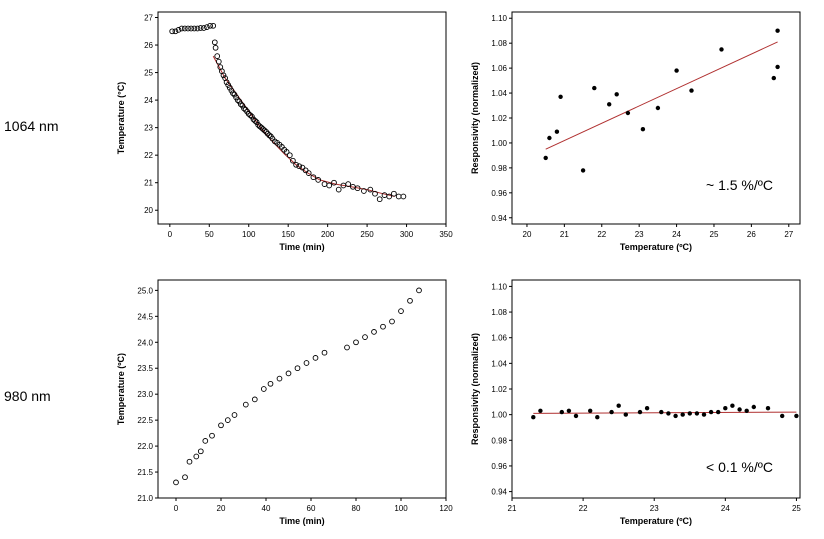  Describe the element at coordinates (249, 234) in the screenshot. I see `x-tick-label: 100` at that location.